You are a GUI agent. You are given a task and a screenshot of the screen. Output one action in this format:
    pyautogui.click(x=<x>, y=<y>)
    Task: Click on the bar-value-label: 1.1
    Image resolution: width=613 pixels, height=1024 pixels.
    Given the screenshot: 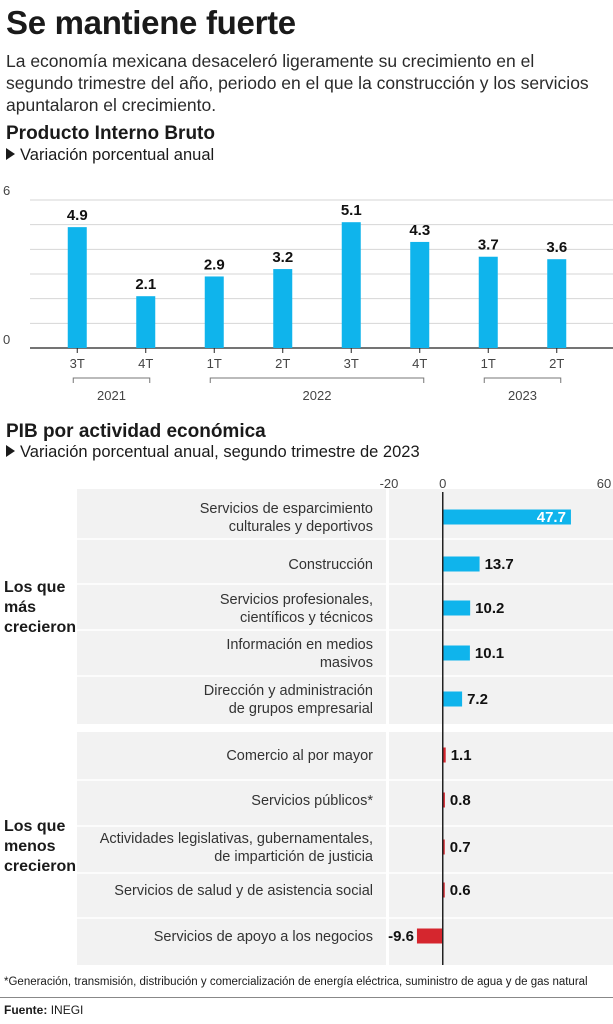 What is the action you would take?
    pyautogui.click(x=461, y=755)
    